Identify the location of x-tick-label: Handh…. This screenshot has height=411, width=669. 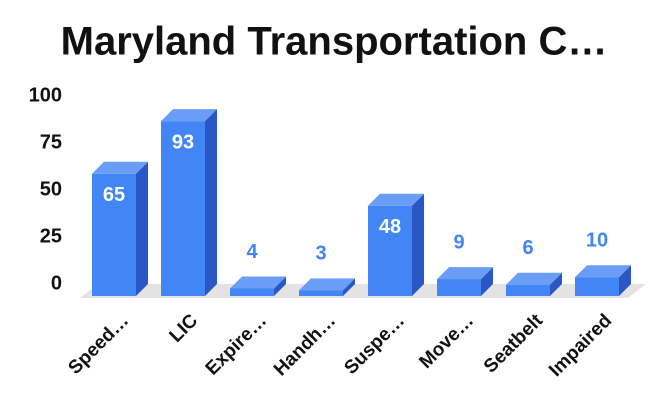
(305, 345).